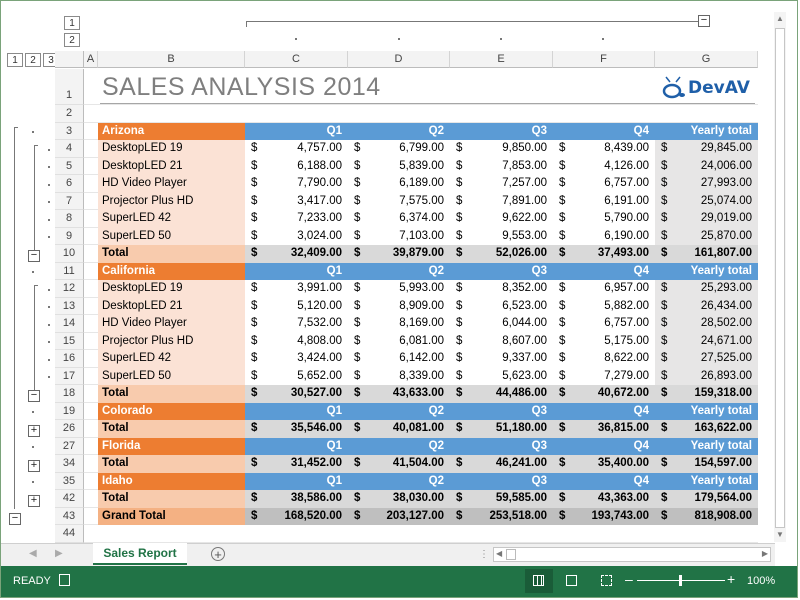 The image size is (800, 600). What do you see at coordinates (296, 394) in the screenshot?
I see `value-cell: $30,527.00` at bounding box center [296, 394].